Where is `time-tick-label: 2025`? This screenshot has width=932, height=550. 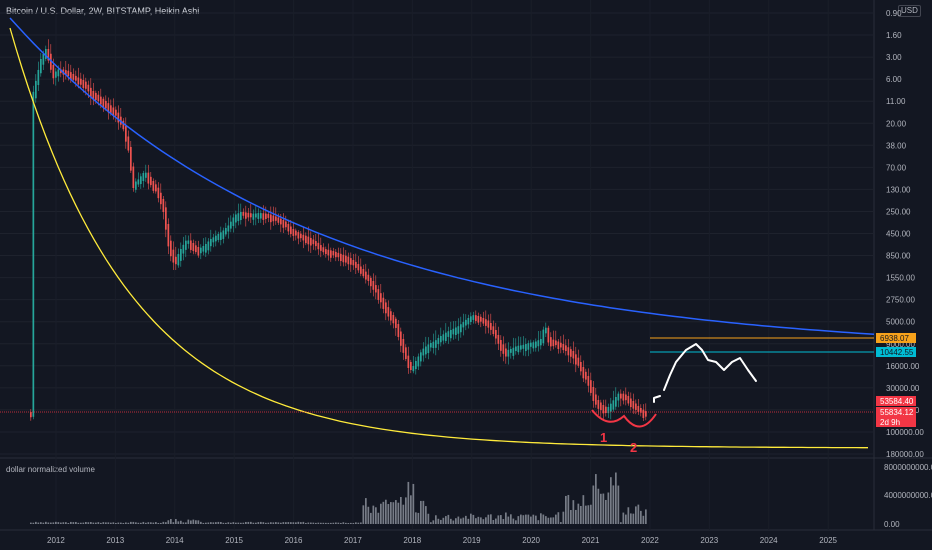
time-tick-label: 2025 is located at coordinates (828, 540).